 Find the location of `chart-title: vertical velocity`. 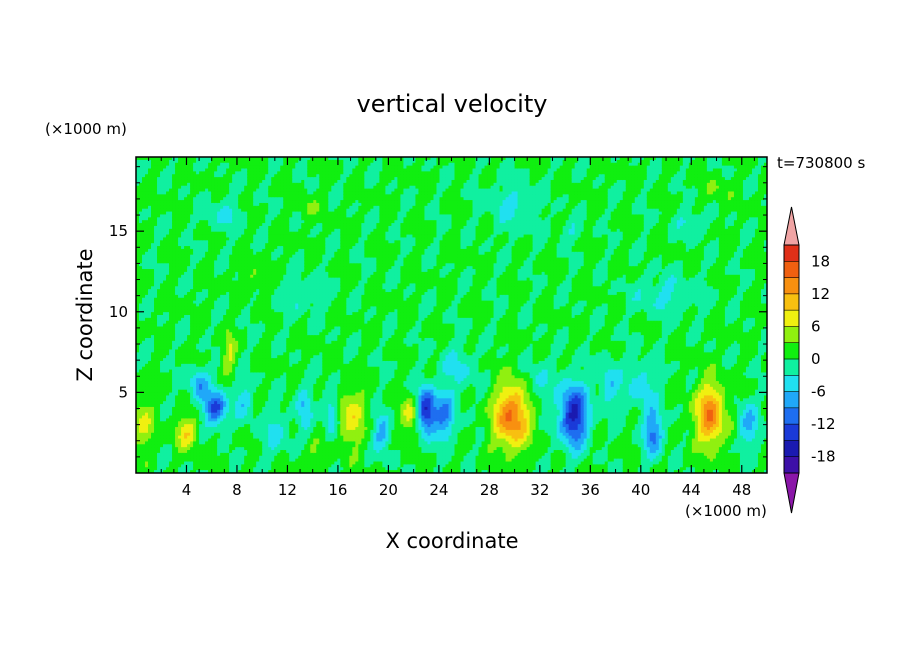

chart-title: vertical velocity is located at coordinates (452, 104).